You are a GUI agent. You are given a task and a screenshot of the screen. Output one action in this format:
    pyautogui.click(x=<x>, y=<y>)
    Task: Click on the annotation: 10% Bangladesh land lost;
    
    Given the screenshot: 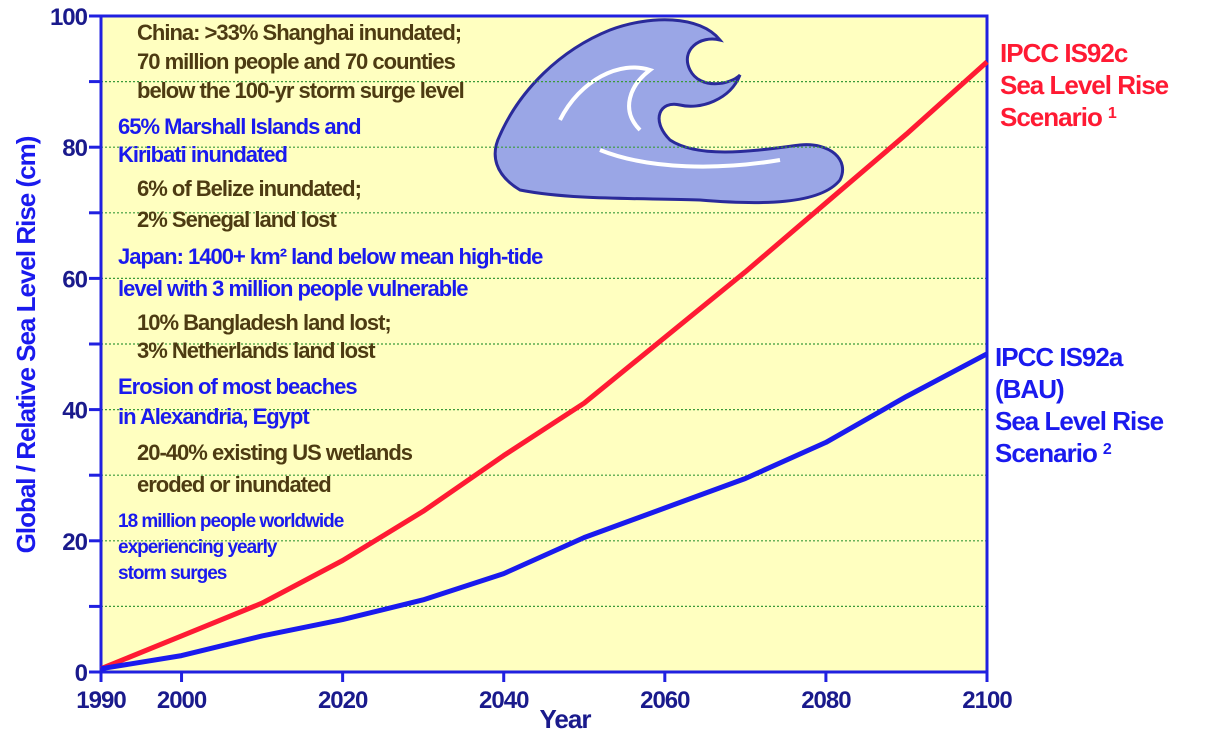 What is the action you would take?
    pyautogui.click(x=264, y=322)
    